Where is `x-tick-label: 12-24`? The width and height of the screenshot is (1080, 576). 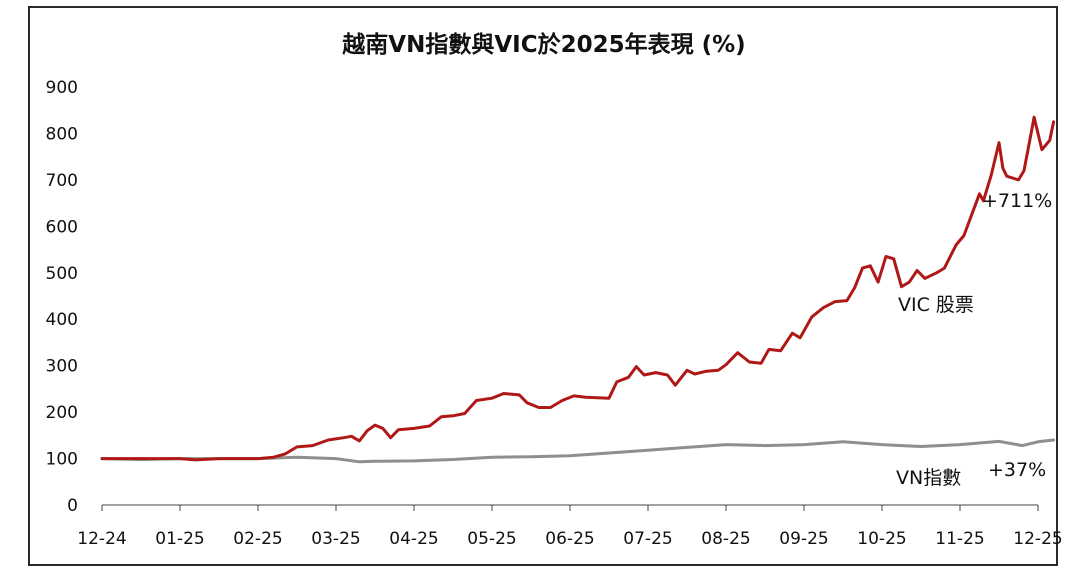
x-tick-label: 12-24 is located at coordinates (101, 539).